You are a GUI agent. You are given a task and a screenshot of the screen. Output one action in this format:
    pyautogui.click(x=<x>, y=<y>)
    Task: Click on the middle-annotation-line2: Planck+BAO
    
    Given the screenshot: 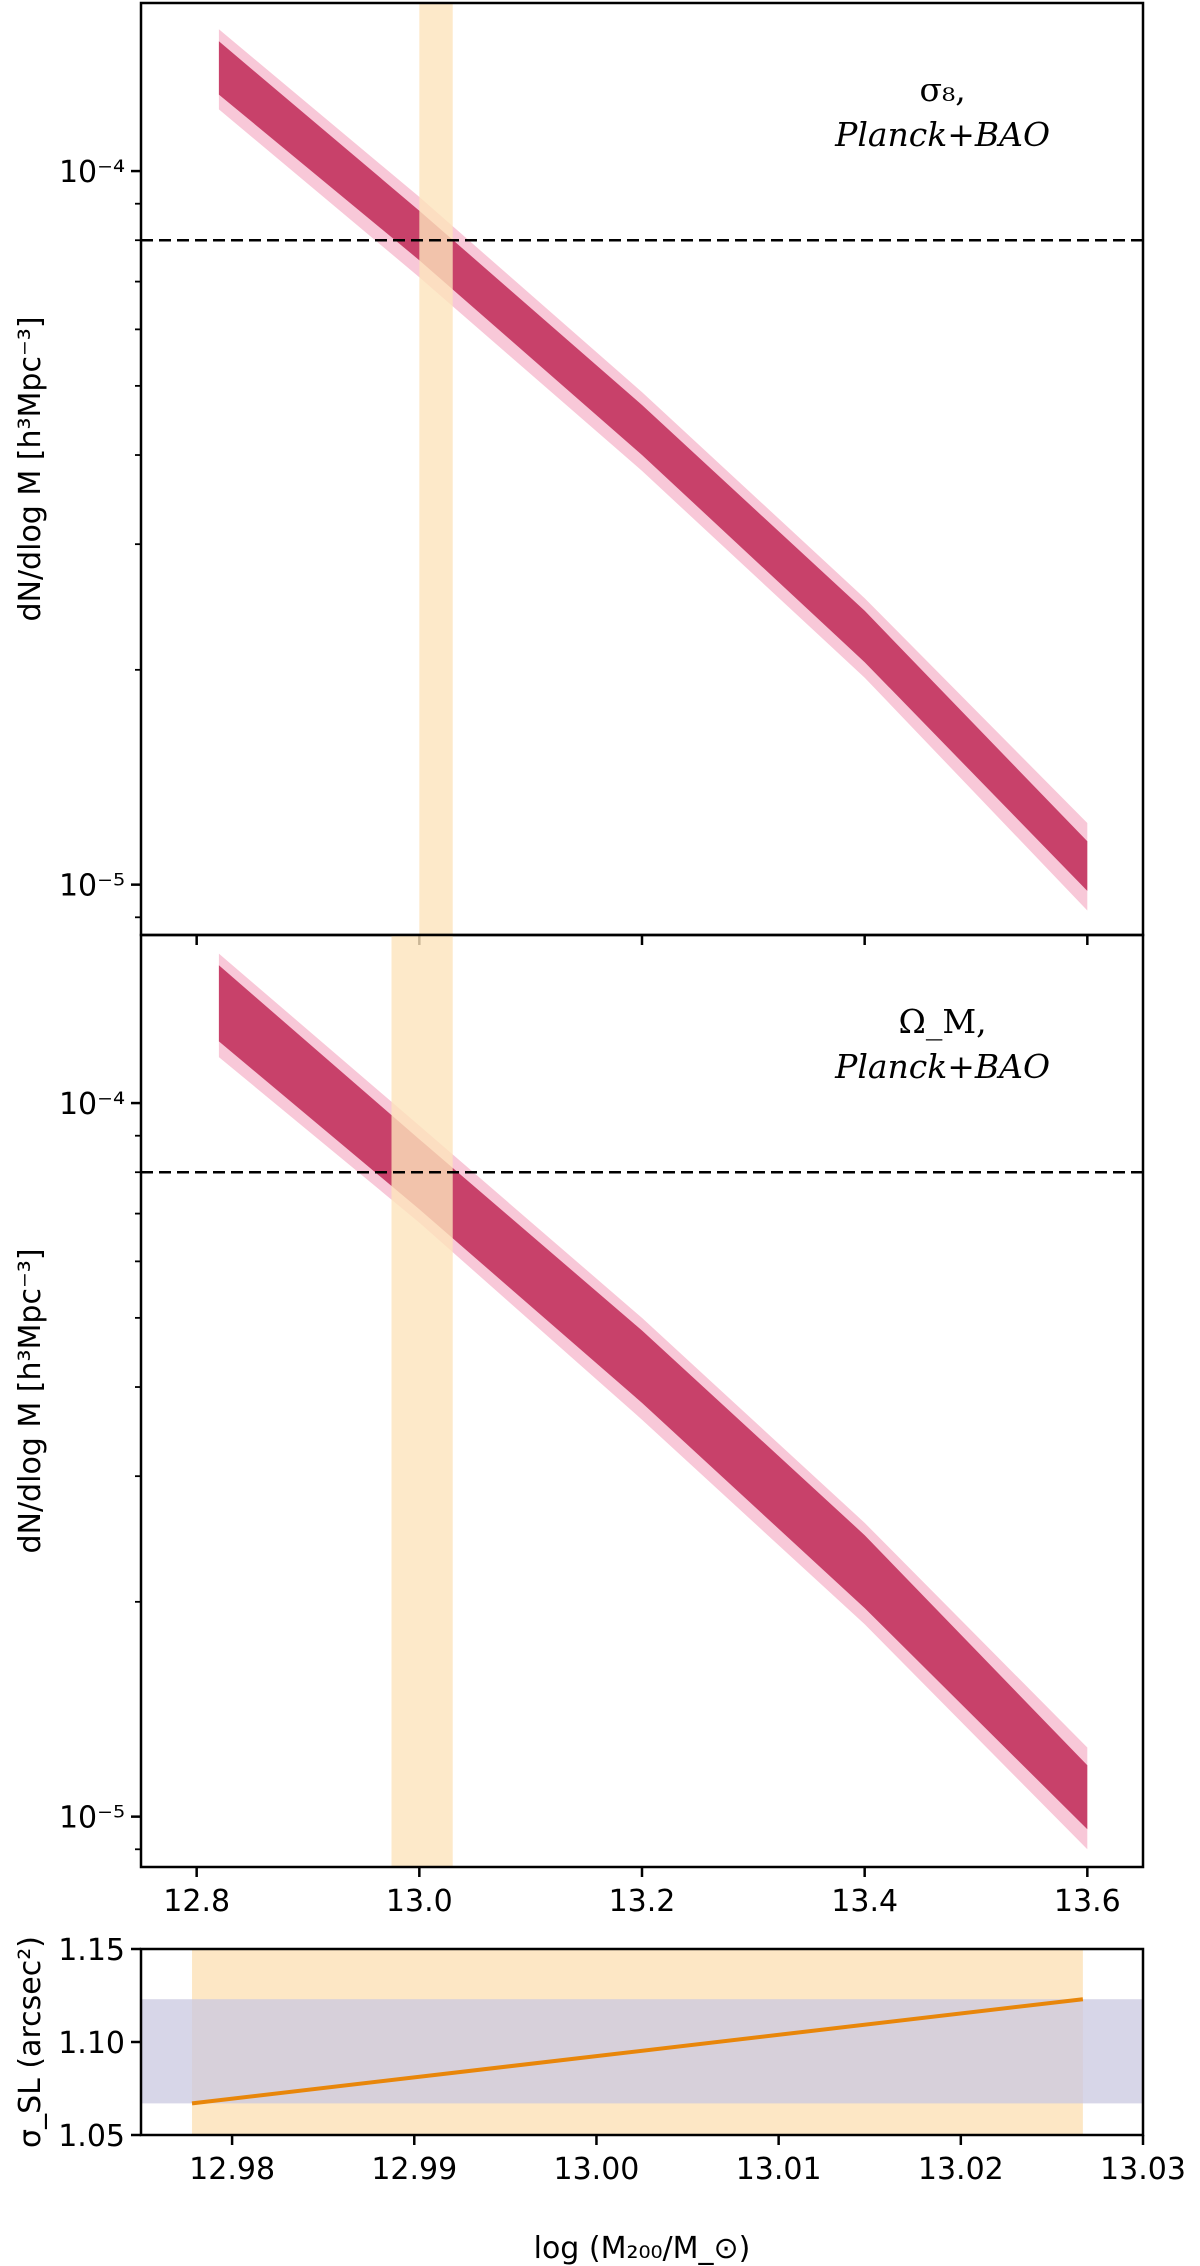 What is the action you would take?
    pyautogui.click(x=942, y=1066)
    